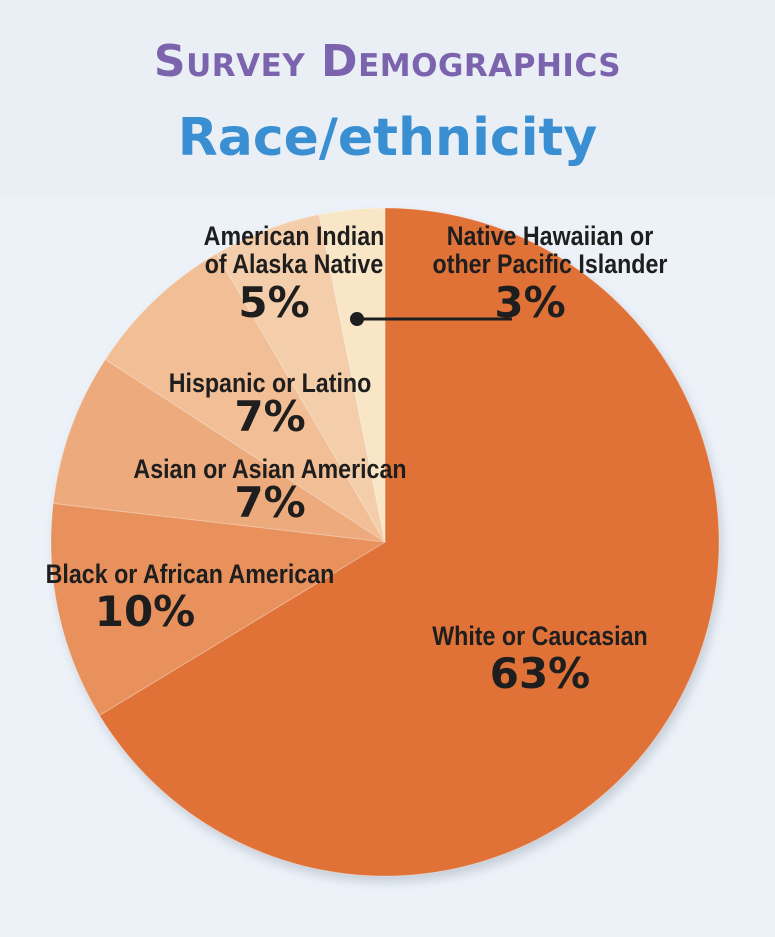 This screenshot has width=775, height=937. I want to click on slice-value: 63%, so click(540, 674).